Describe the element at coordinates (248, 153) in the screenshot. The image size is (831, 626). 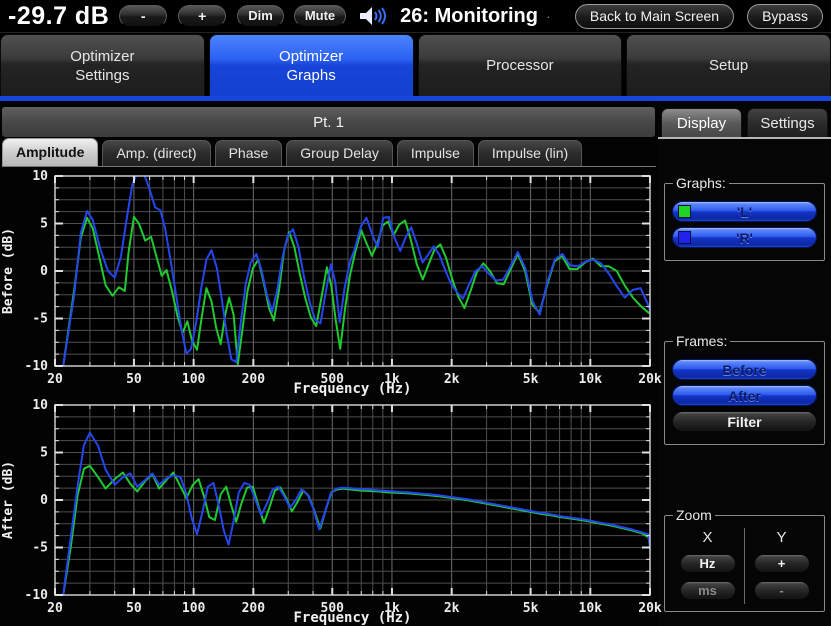
I see `tab-phase: Phase` at that location.